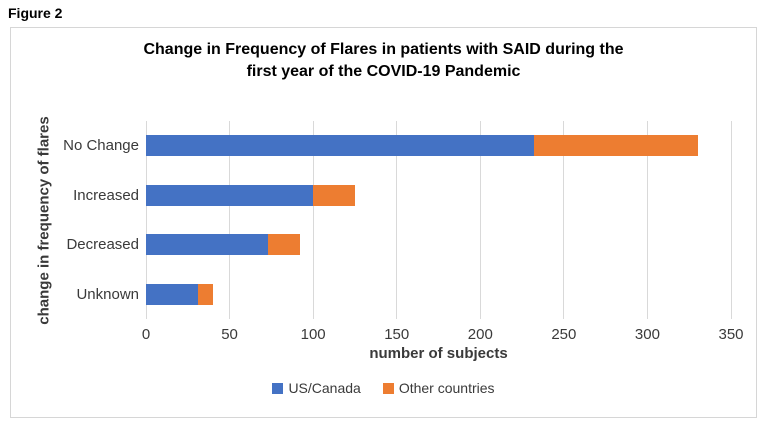 This screenshot has height=421, width=778. I want to click on chart-title-line-2: first year of the COVID-19 Pandemic, so click(383, 71).